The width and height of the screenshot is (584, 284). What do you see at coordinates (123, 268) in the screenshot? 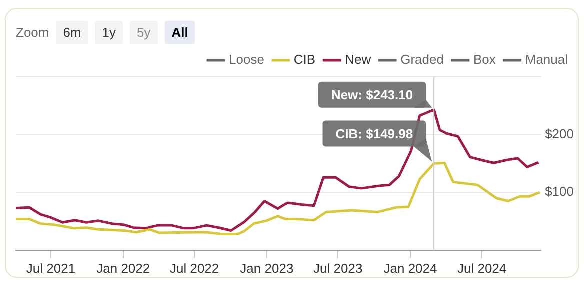
I see `x-tick-label: Jan 2022` at bounding box center [123, 268].